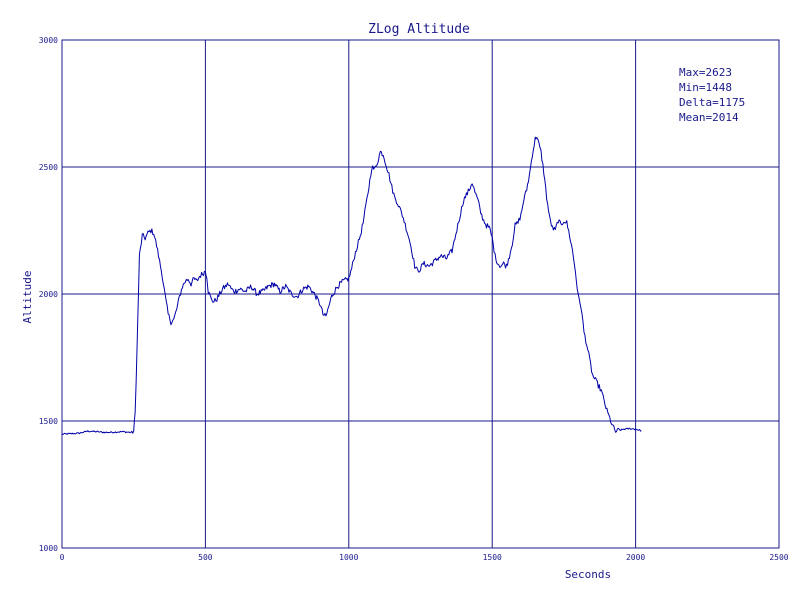 Image resolution: width=800 pixels, height=600 pixels. What do you see at coordinates (635, 557) in the screenshot?
I see `x-tick-label: 2000` at bounding box center [635, 557].